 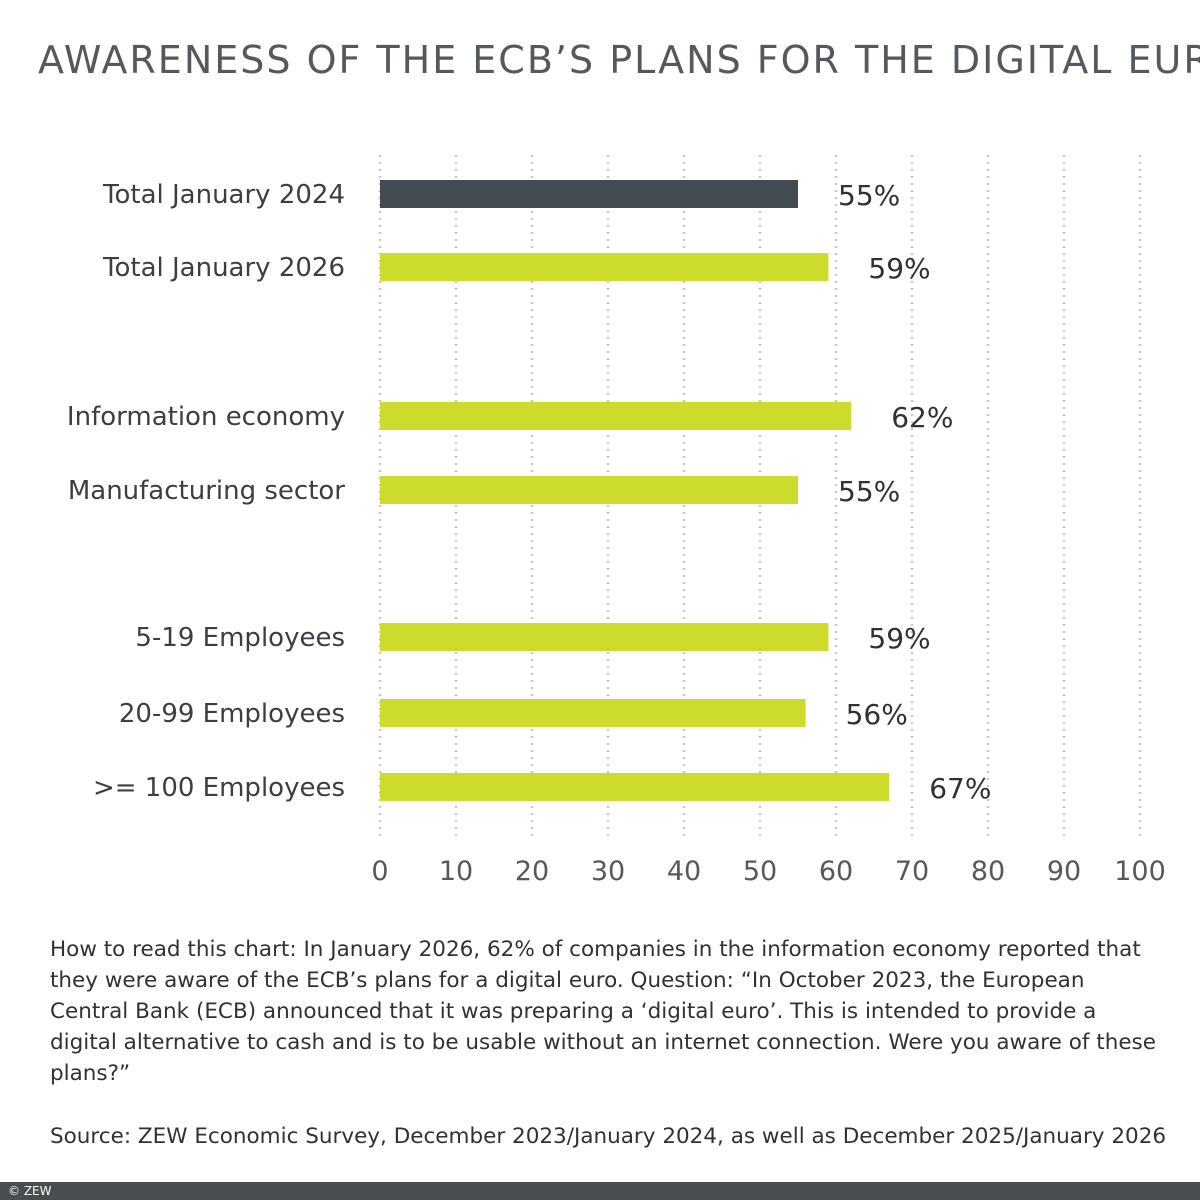 What do you see at coordinates (760, 871) in the screenshot?
I see `x-tick-label: 50` at bounding box center [760, 871].